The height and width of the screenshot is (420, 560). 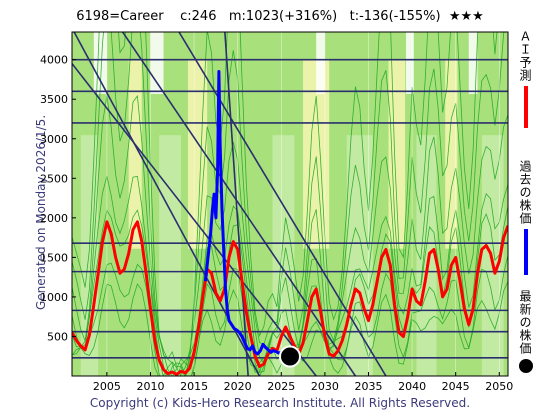 What do you see at coordinates (525, 252) in the screenshot?
I see `legend-past-swatch` at bounding box center [525, 252].